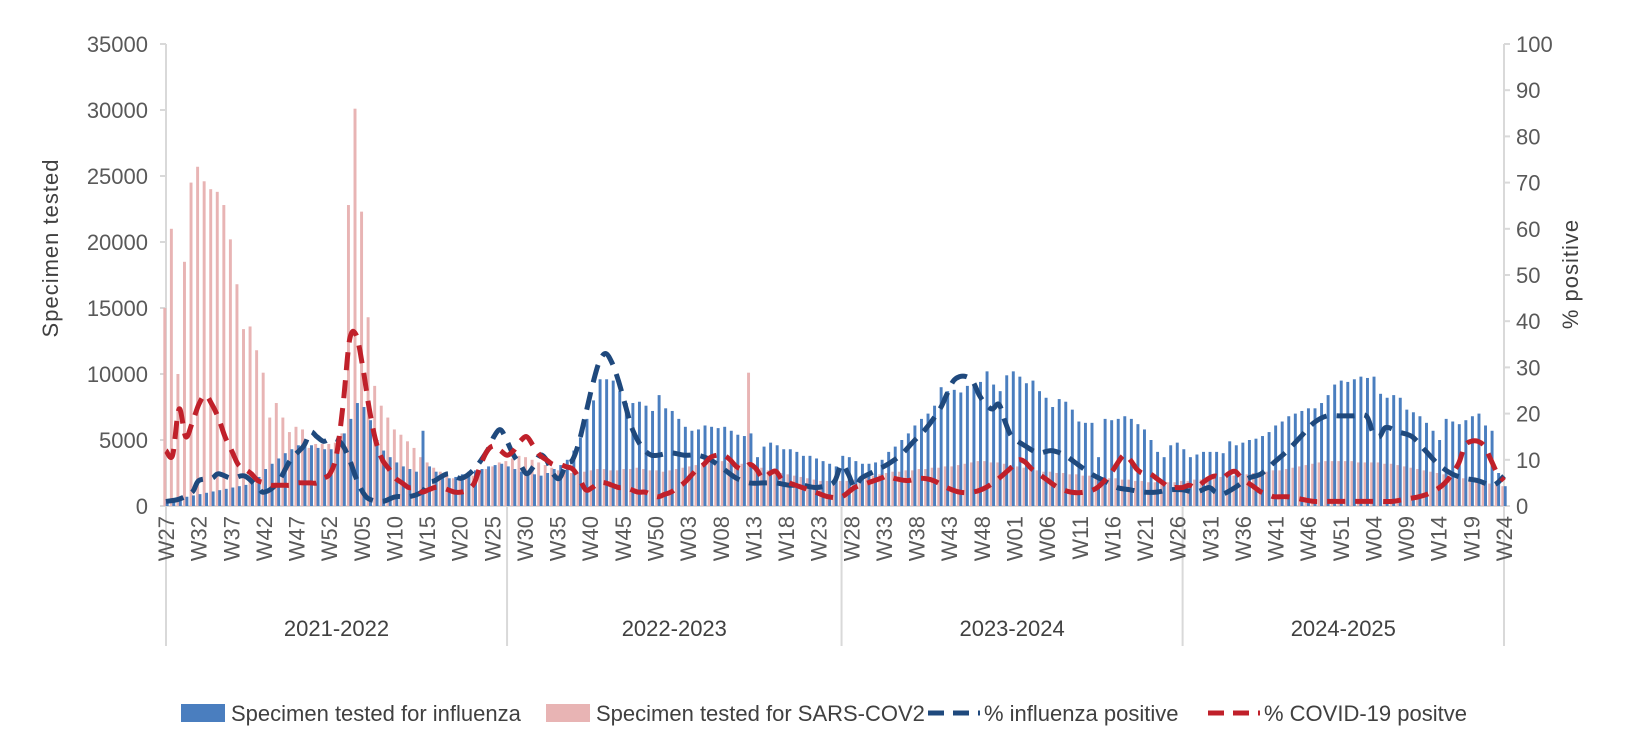 The width and height of the screenshot is (1633, 753). Describe the element at coordinates (329, 538) in the screenshot. I see `x-tick-label: W52` at that location.